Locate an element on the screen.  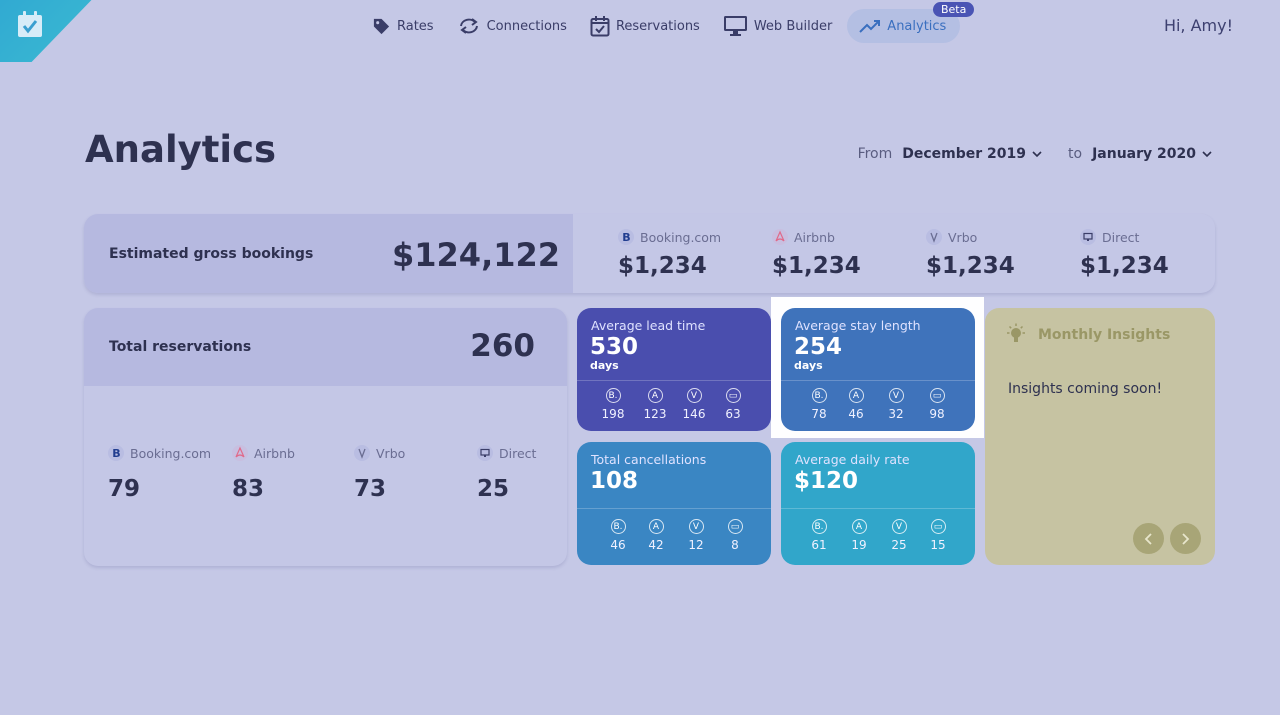
nav-connections: Connections is located at coordinates (512, 26).